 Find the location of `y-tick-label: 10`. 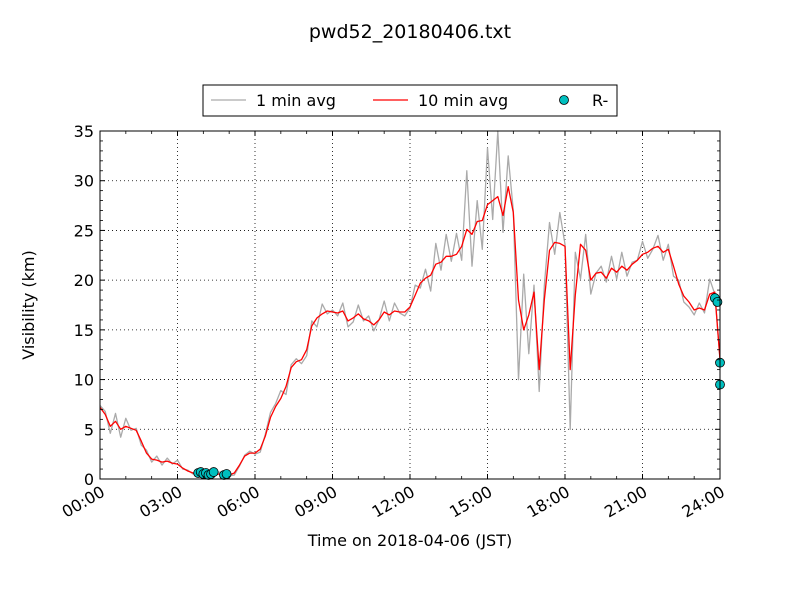

y-tick-label: 10 is located at coordinates (84, 380).